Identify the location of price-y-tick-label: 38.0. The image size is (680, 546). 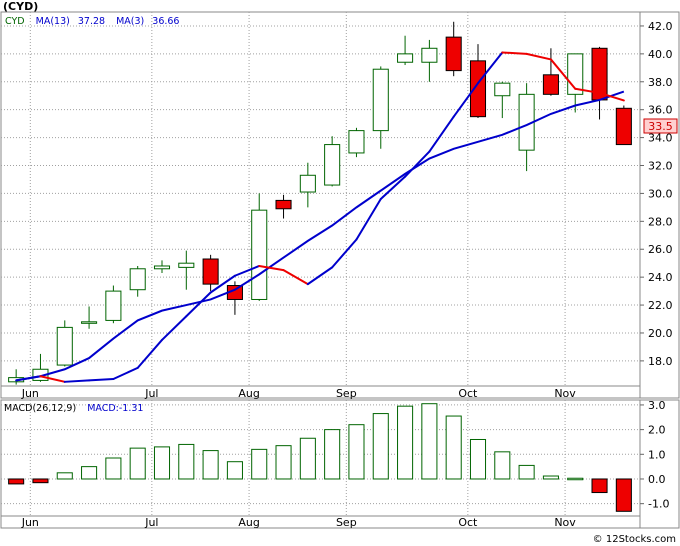
(660, 82).